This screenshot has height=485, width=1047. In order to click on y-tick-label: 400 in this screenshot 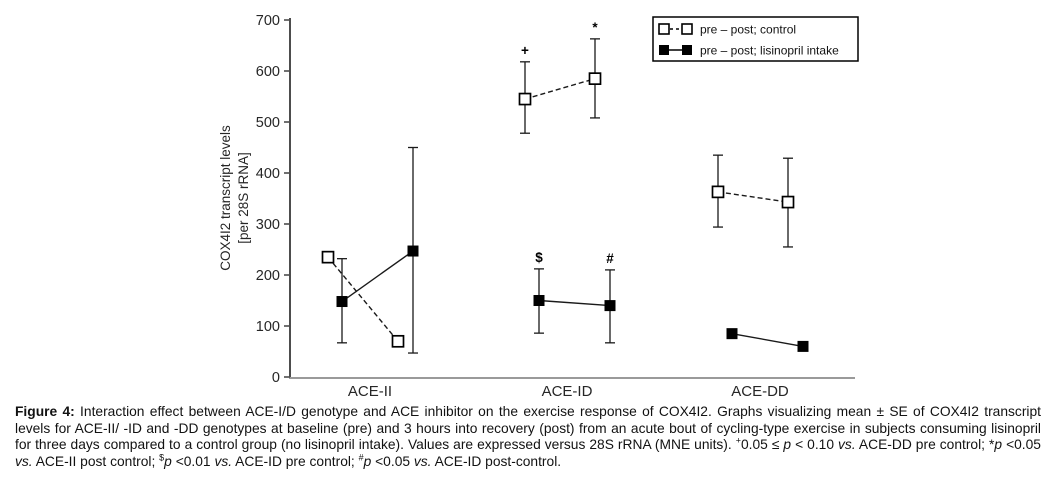, I will do `click(268, 174)`.